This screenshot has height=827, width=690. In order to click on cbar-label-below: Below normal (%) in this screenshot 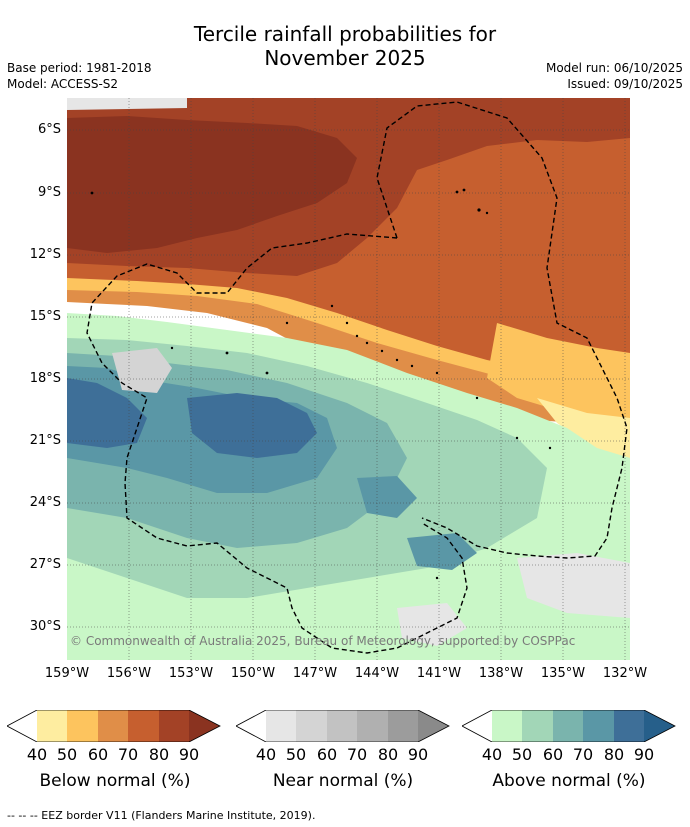, I will do `click(115, 781)`.